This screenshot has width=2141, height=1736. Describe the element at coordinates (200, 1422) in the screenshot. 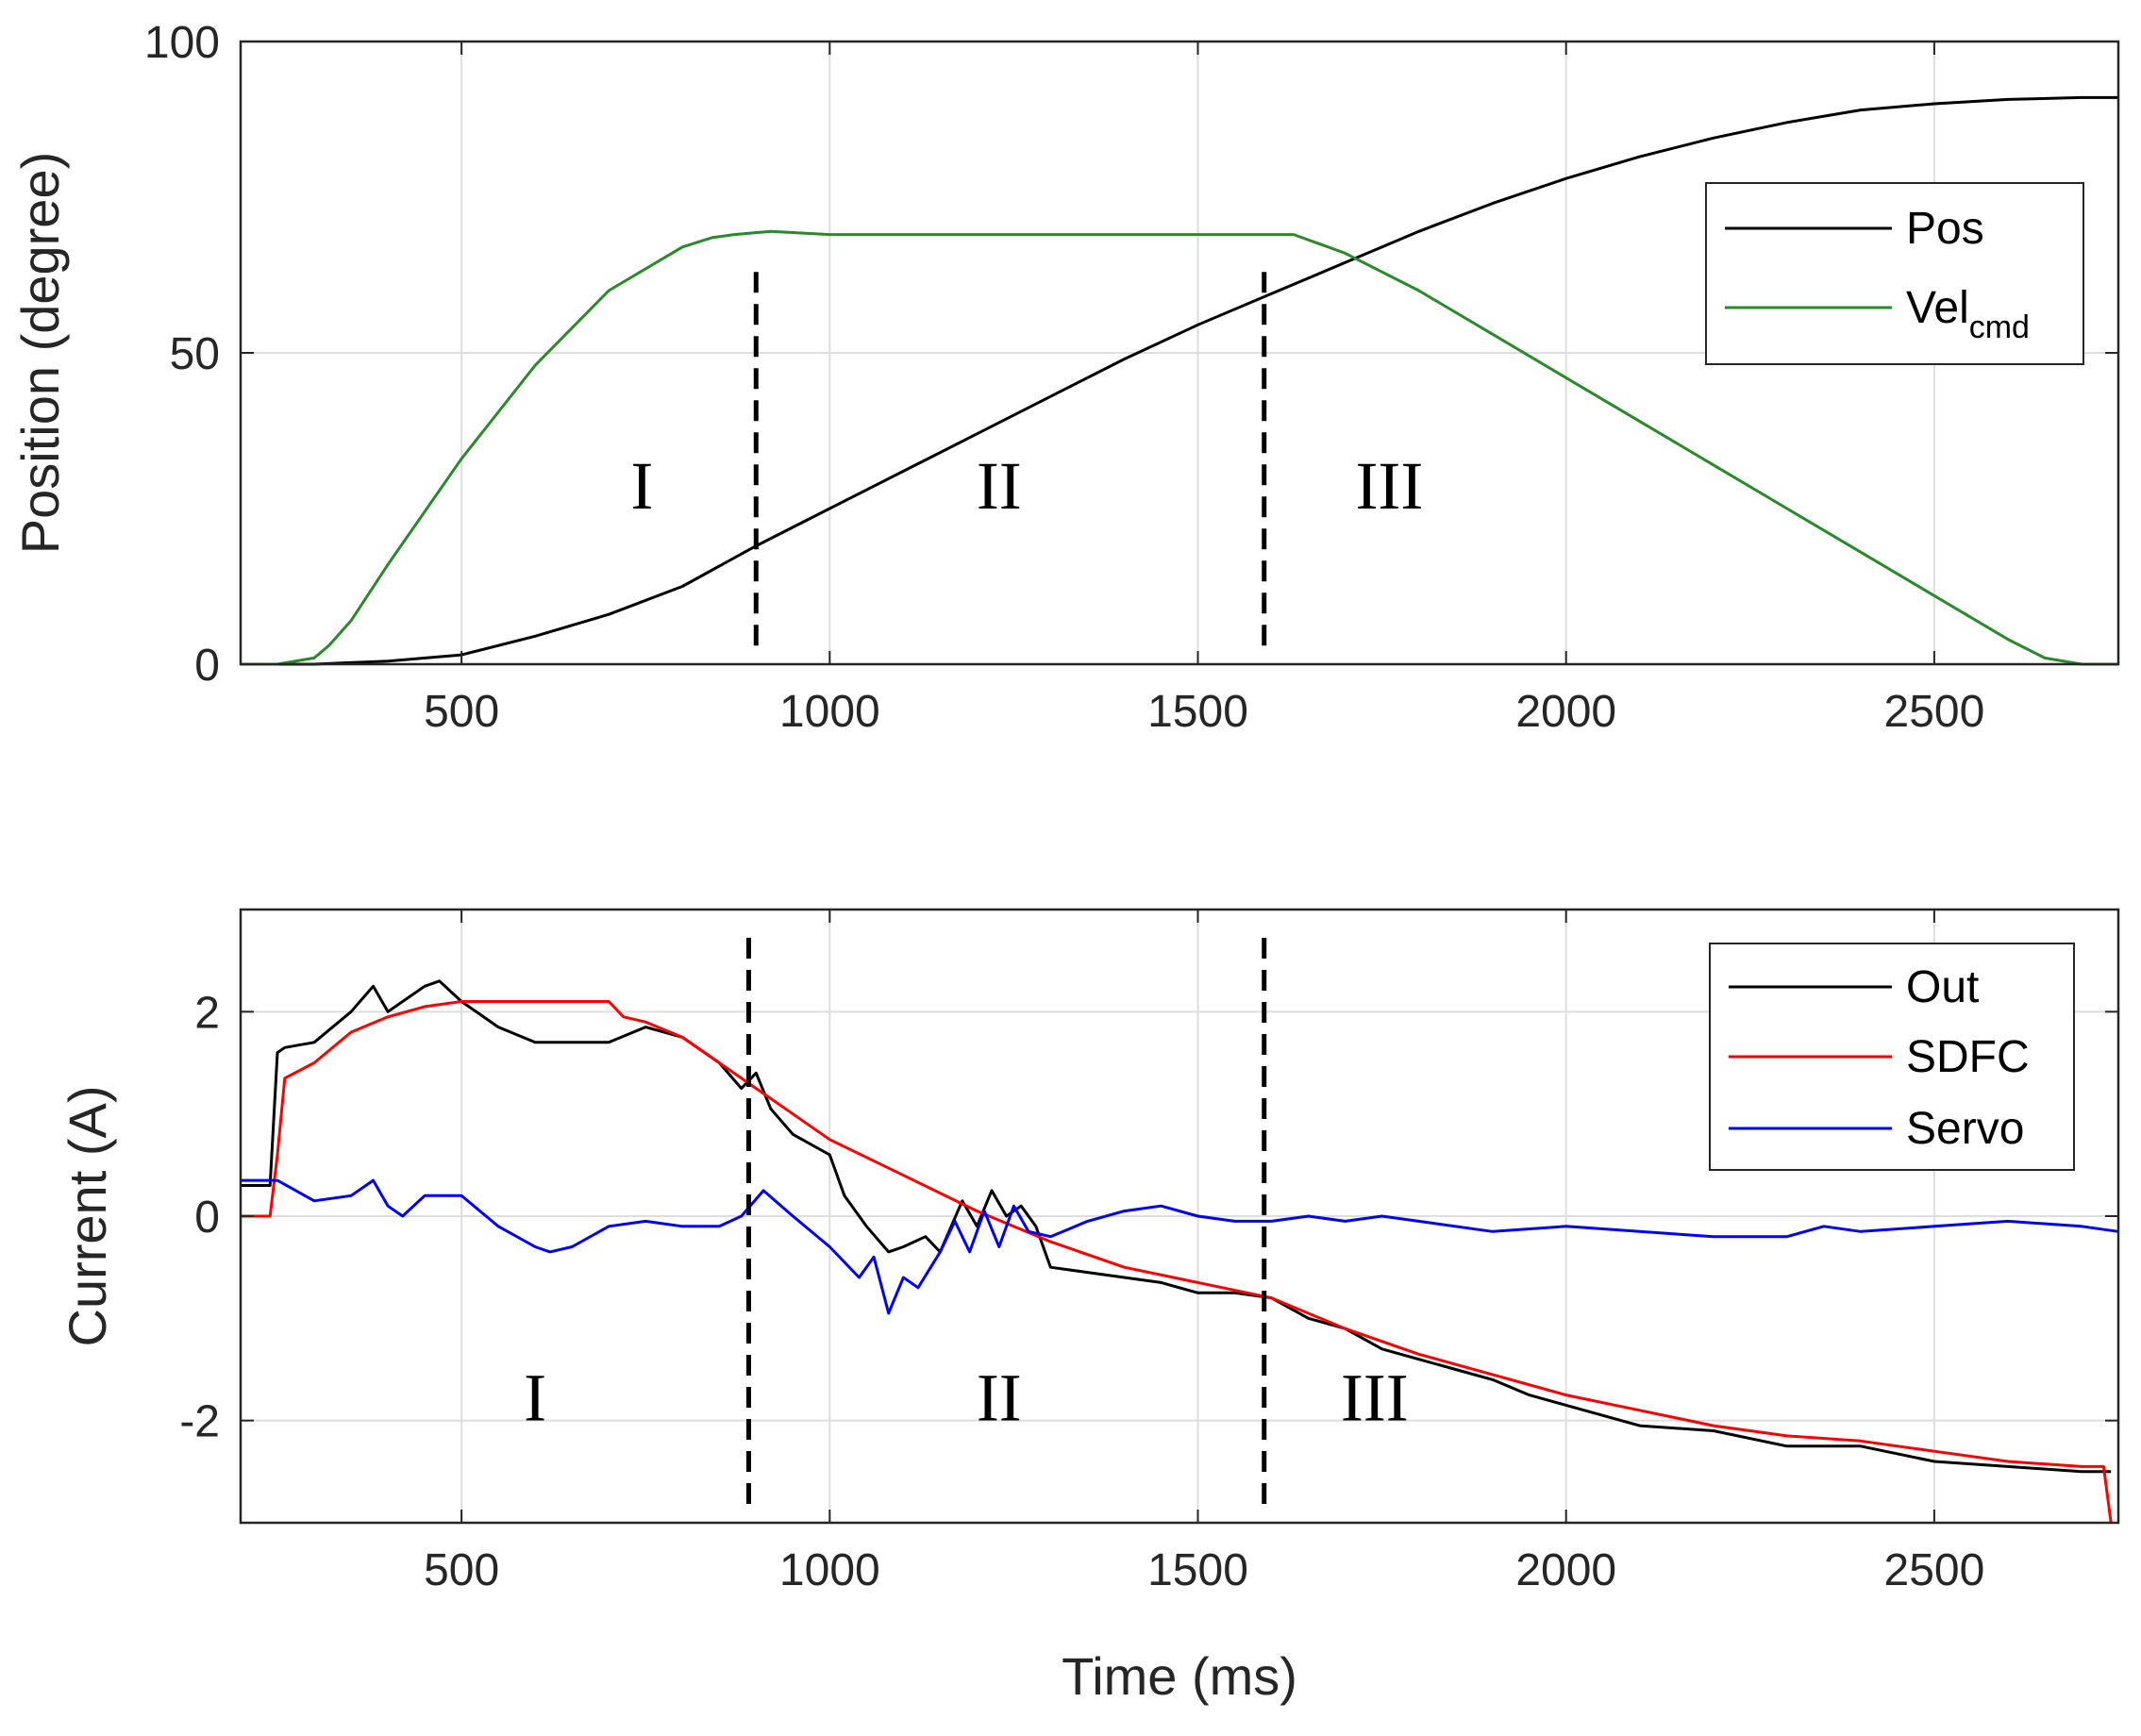

I see `current-ytick-label-2: -2` at that location.